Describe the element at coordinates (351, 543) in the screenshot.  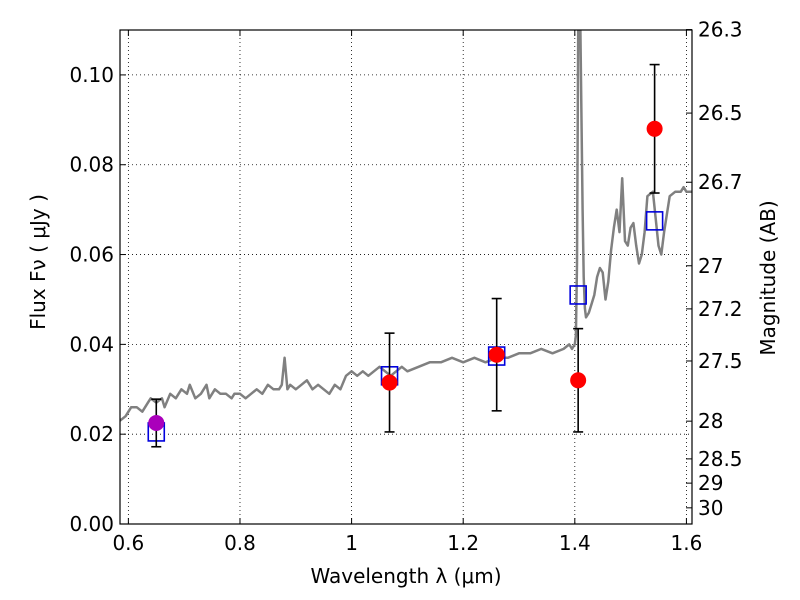
I see `x-tick-label: 1` at that location.